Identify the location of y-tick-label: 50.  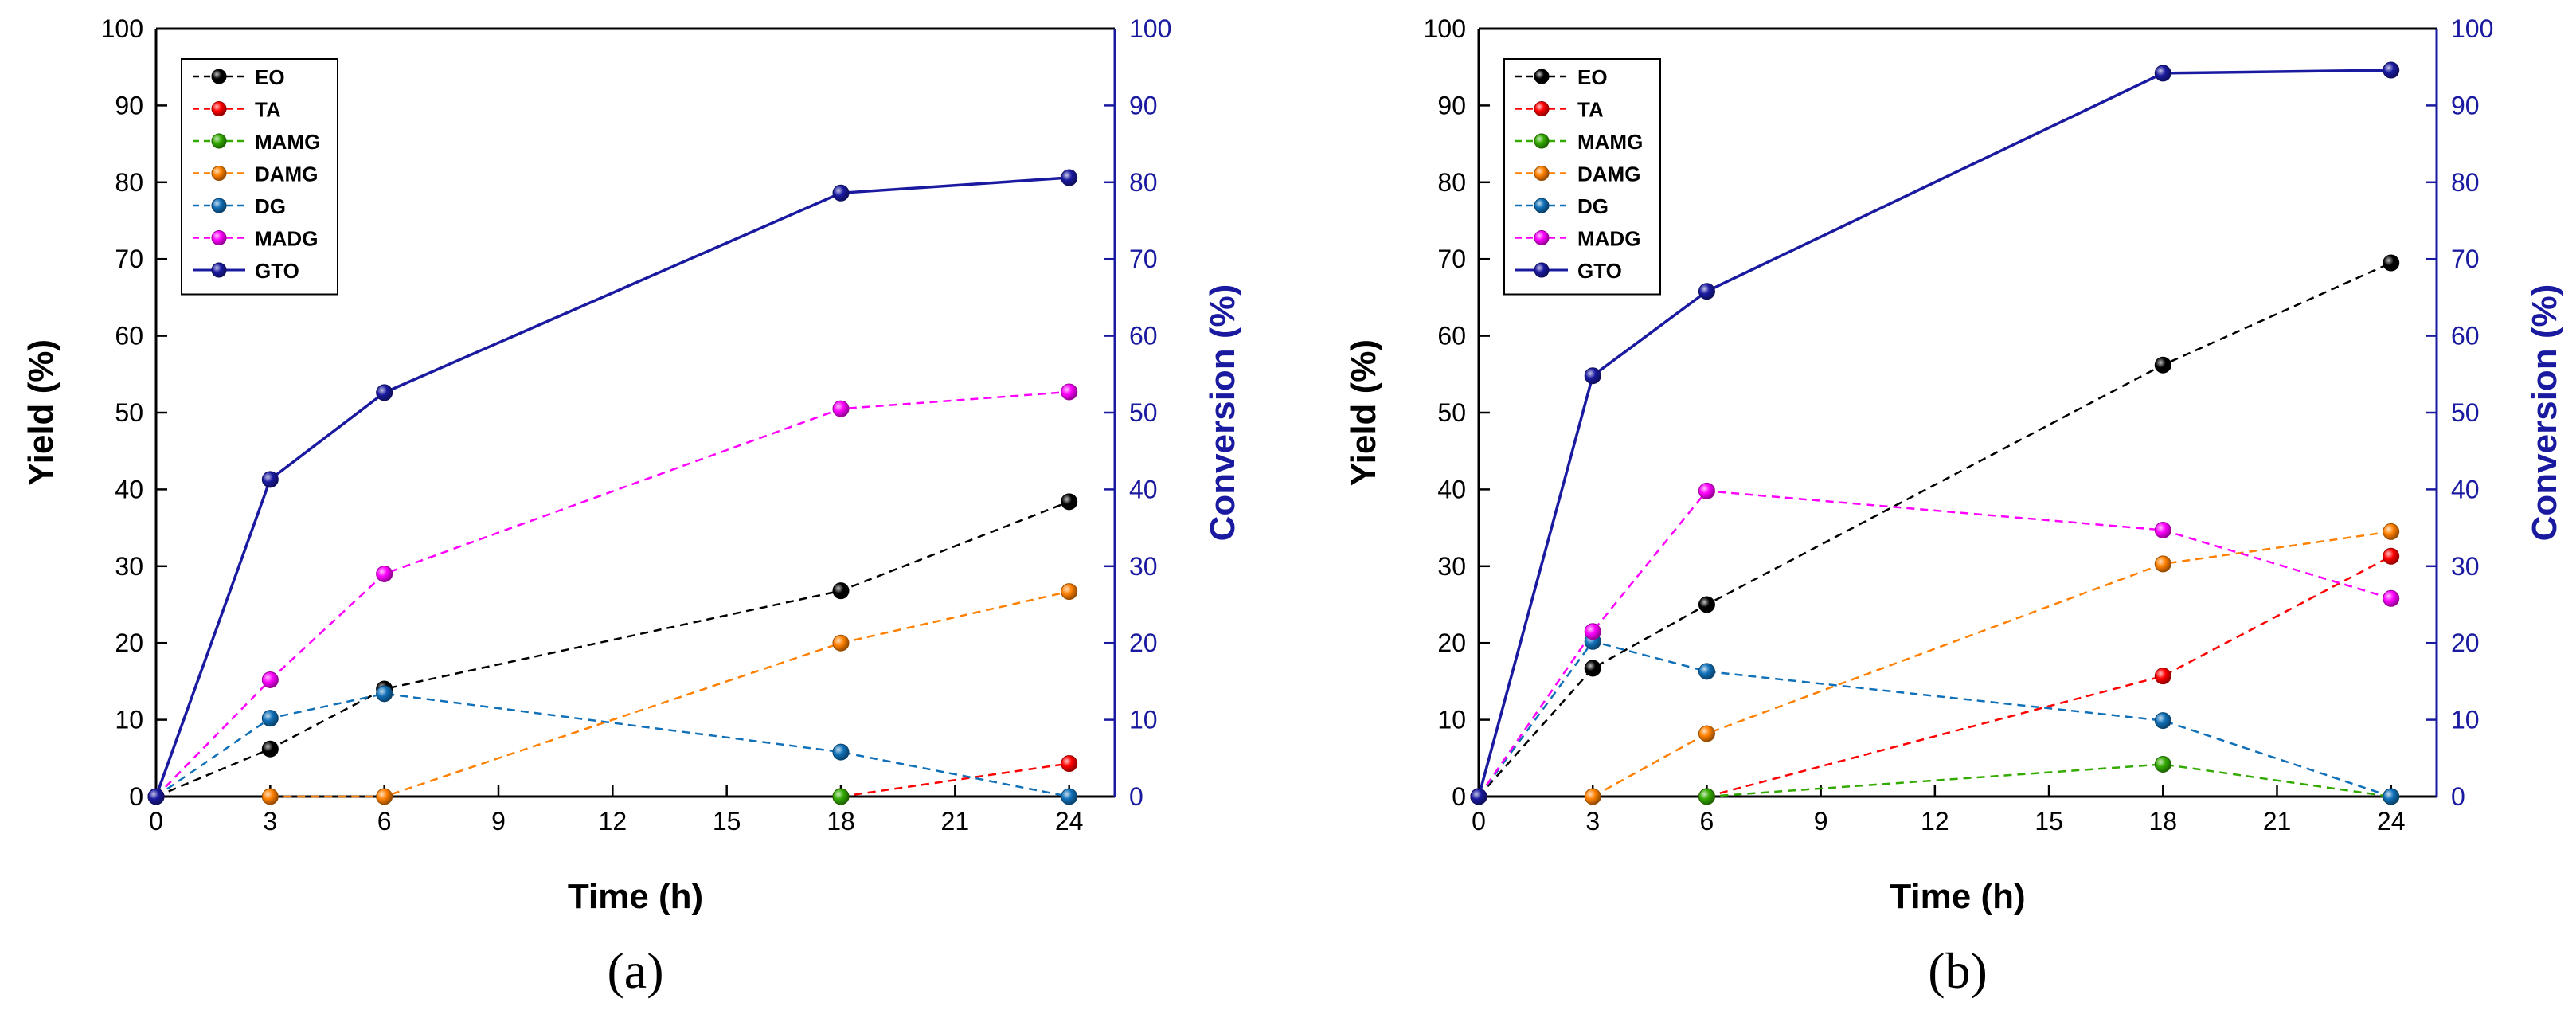
(129, 412).